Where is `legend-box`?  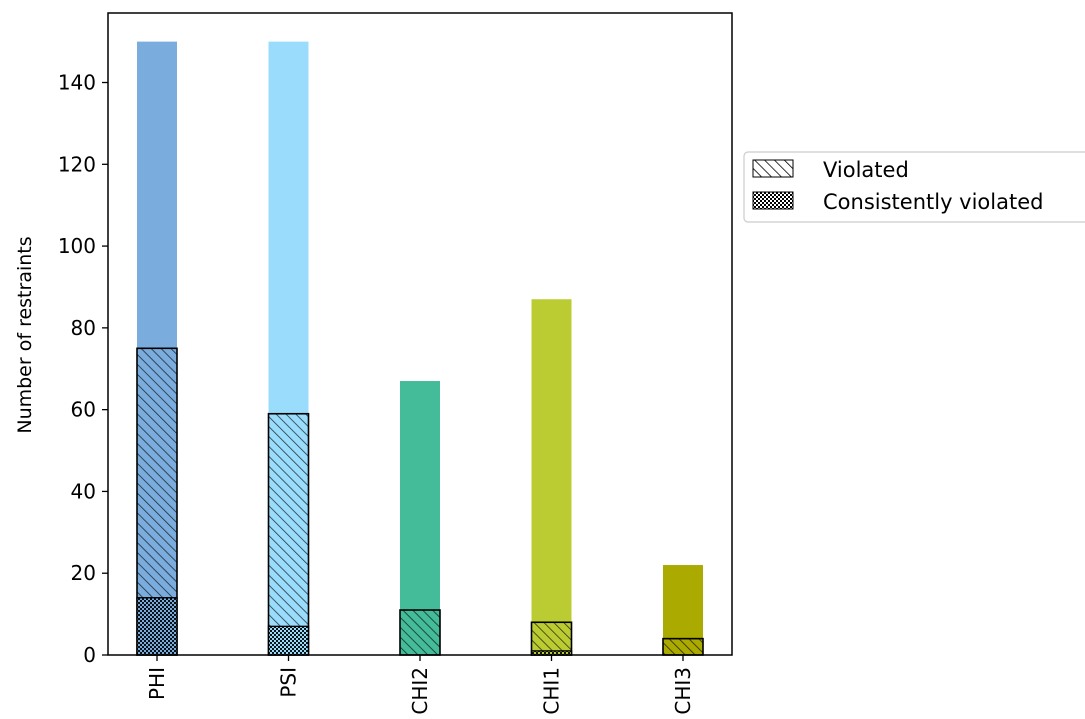
legend-box is located at coordinates (914, 187).